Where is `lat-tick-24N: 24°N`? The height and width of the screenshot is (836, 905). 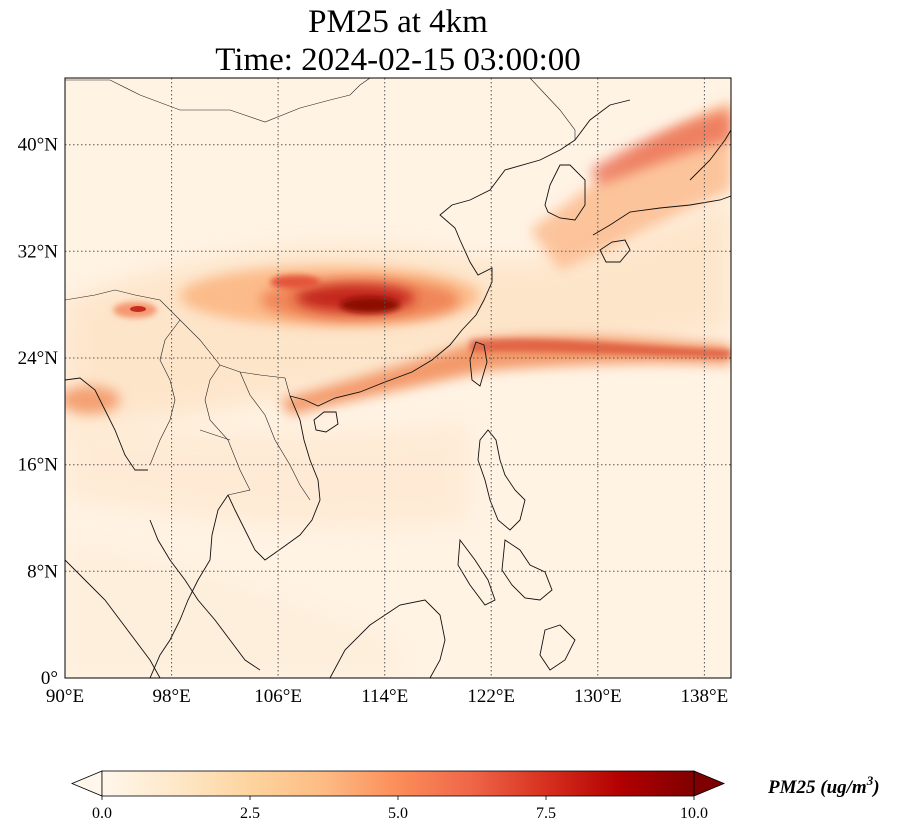
lat-tick-24N: 24°N is located at coordinates (38, 358).